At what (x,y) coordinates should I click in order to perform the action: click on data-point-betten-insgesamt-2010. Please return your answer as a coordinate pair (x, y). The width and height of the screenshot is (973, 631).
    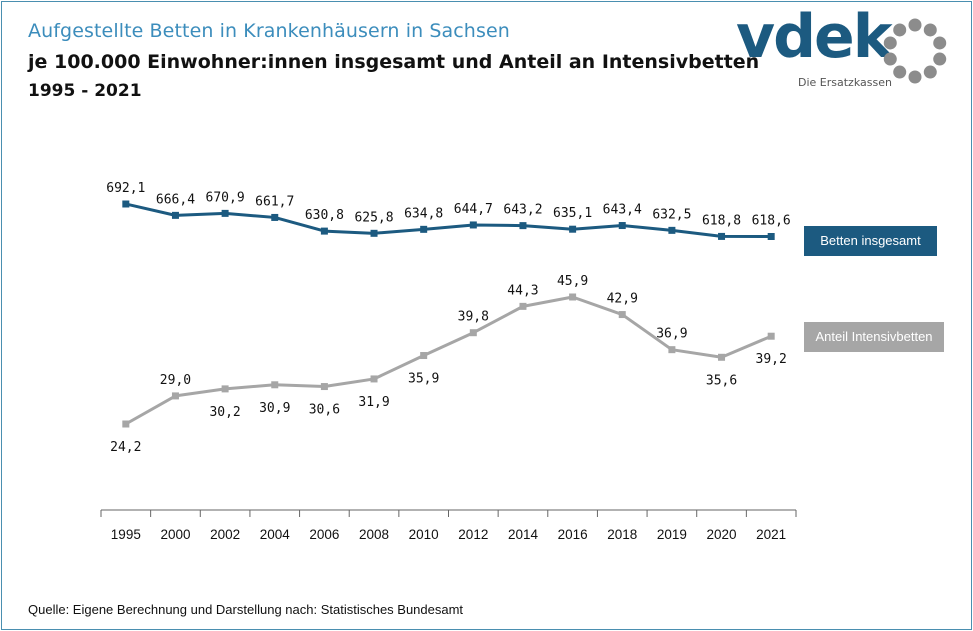
    Looking at the image, I should click on (424, 229).